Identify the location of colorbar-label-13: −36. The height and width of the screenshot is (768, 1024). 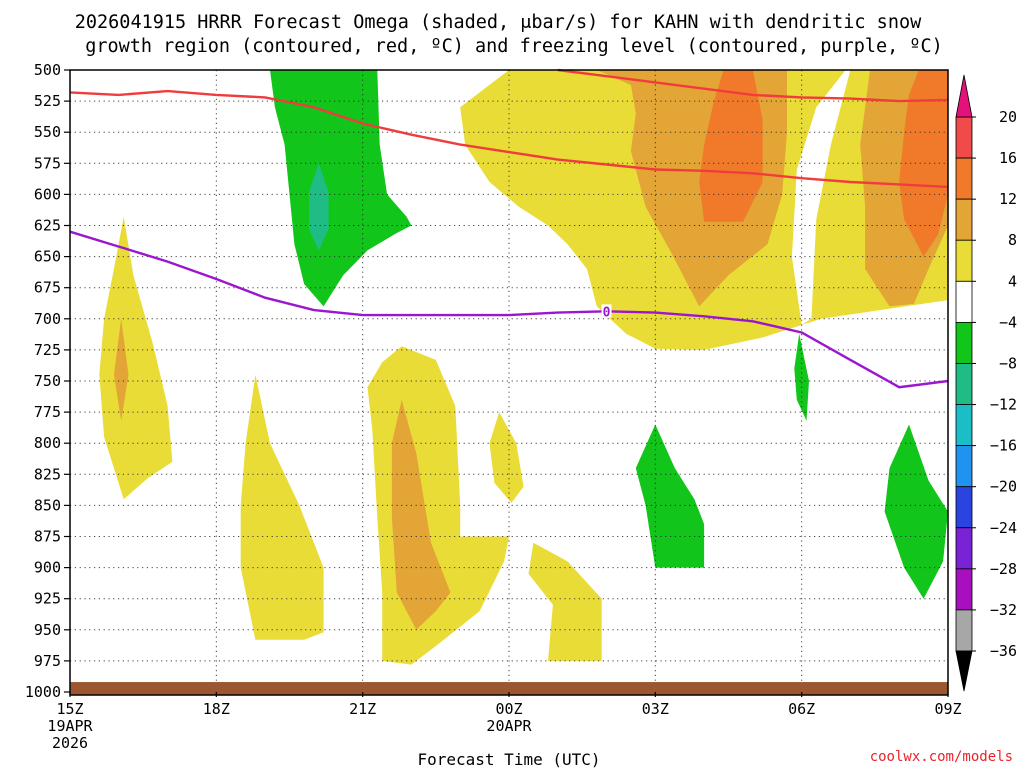
(1003, 651).